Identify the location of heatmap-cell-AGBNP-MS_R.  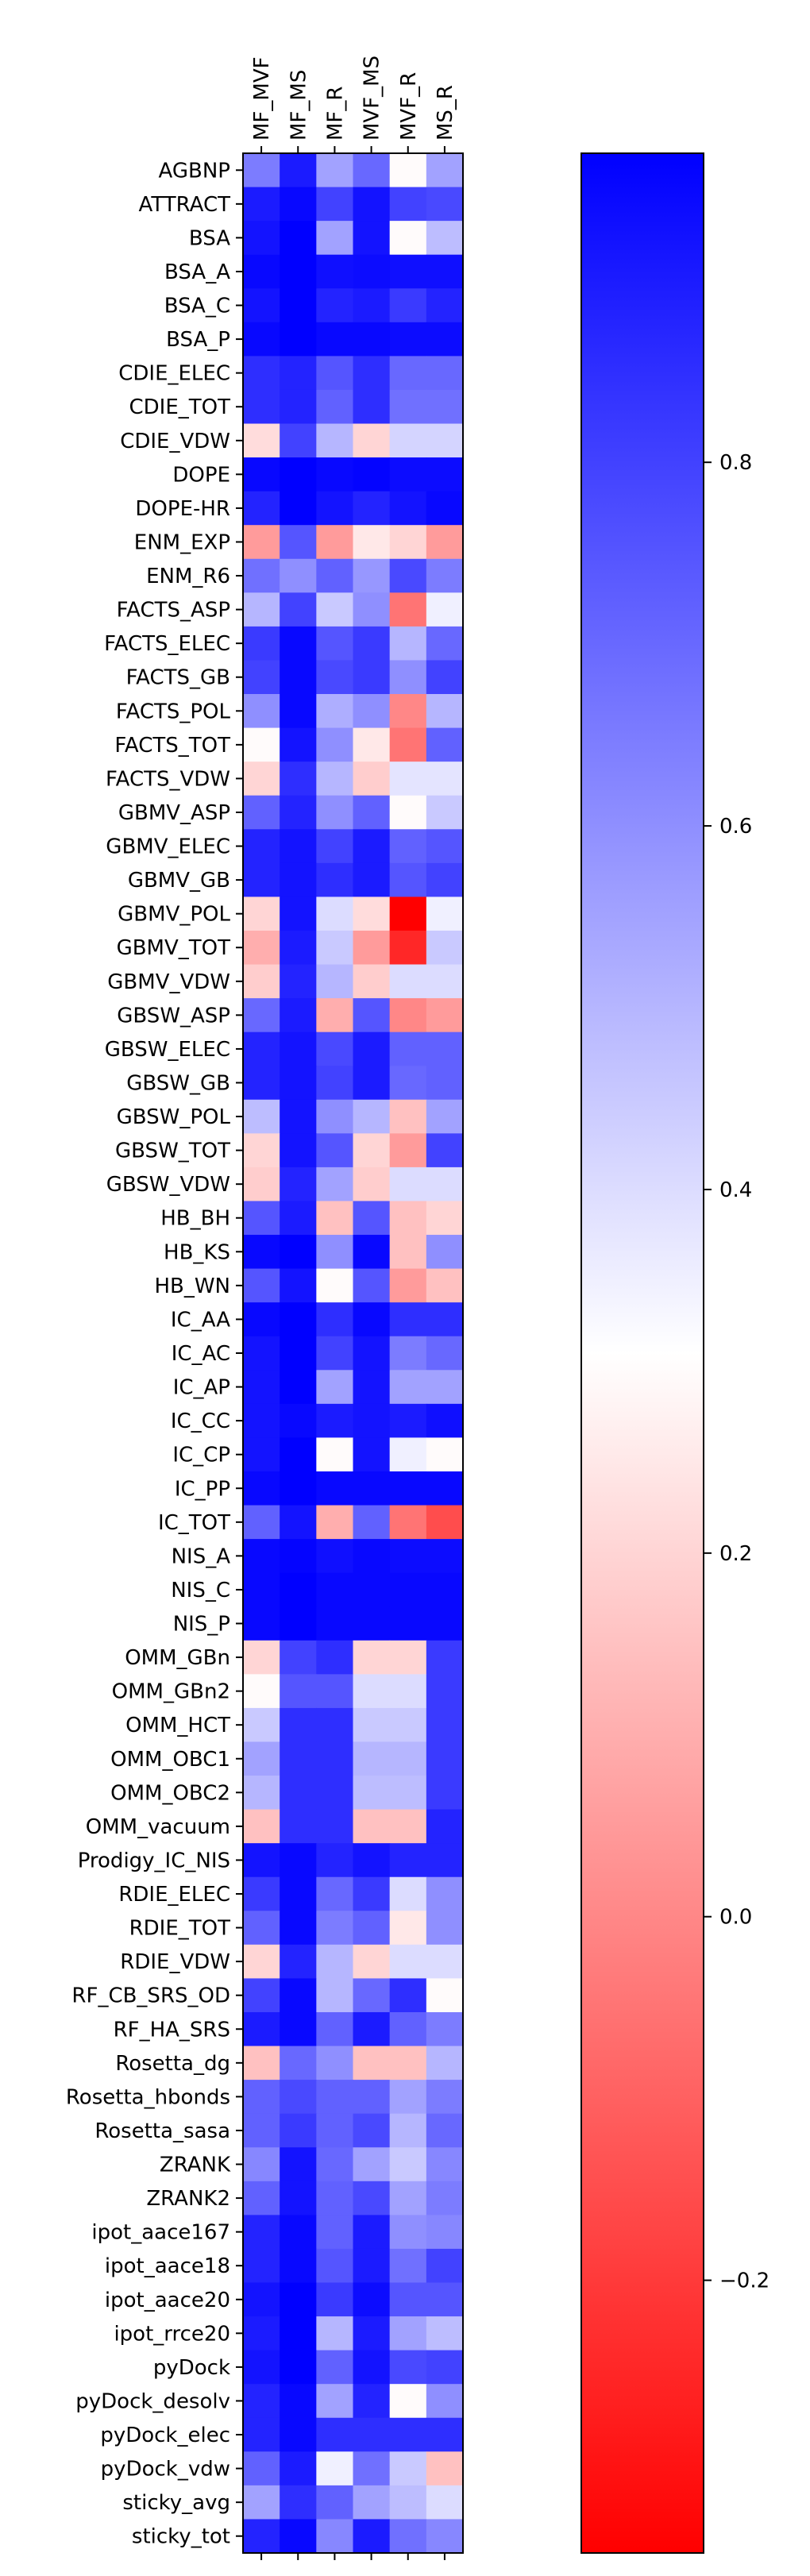
(445, 170).